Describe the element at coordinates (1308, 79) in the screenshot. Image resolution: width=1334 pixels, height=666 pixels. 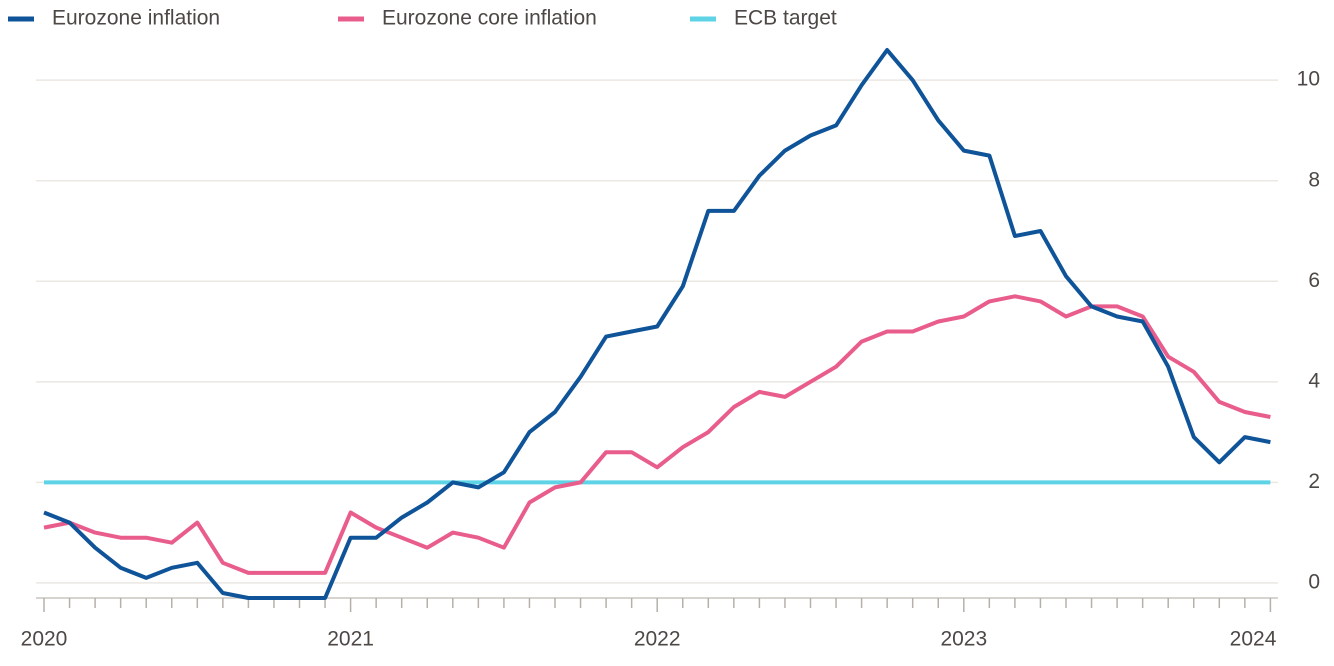
I see `y-tick-label: 10` at that location.